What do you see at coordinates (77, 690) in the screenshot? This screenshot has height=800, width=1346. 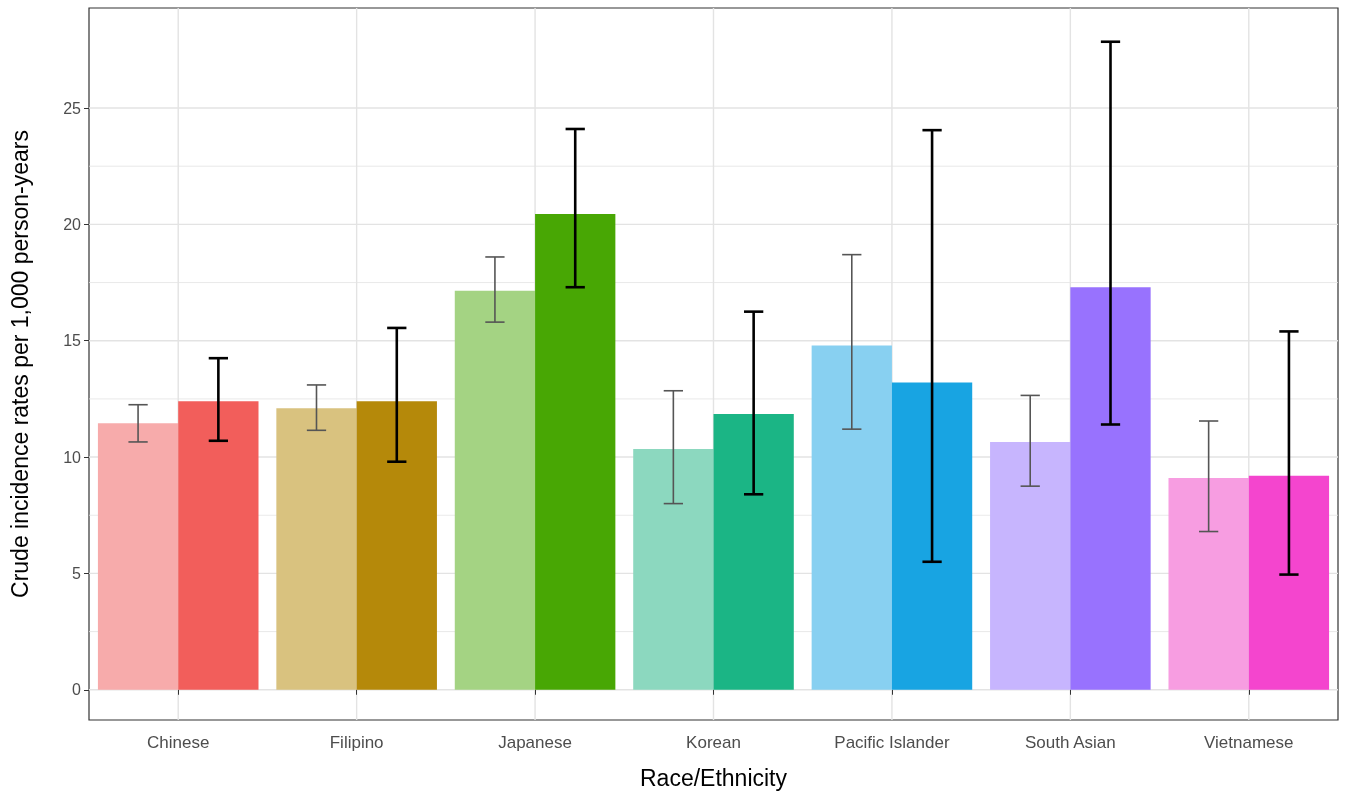 I see `y-tick-label: 0` at bounding box center [77, 690].